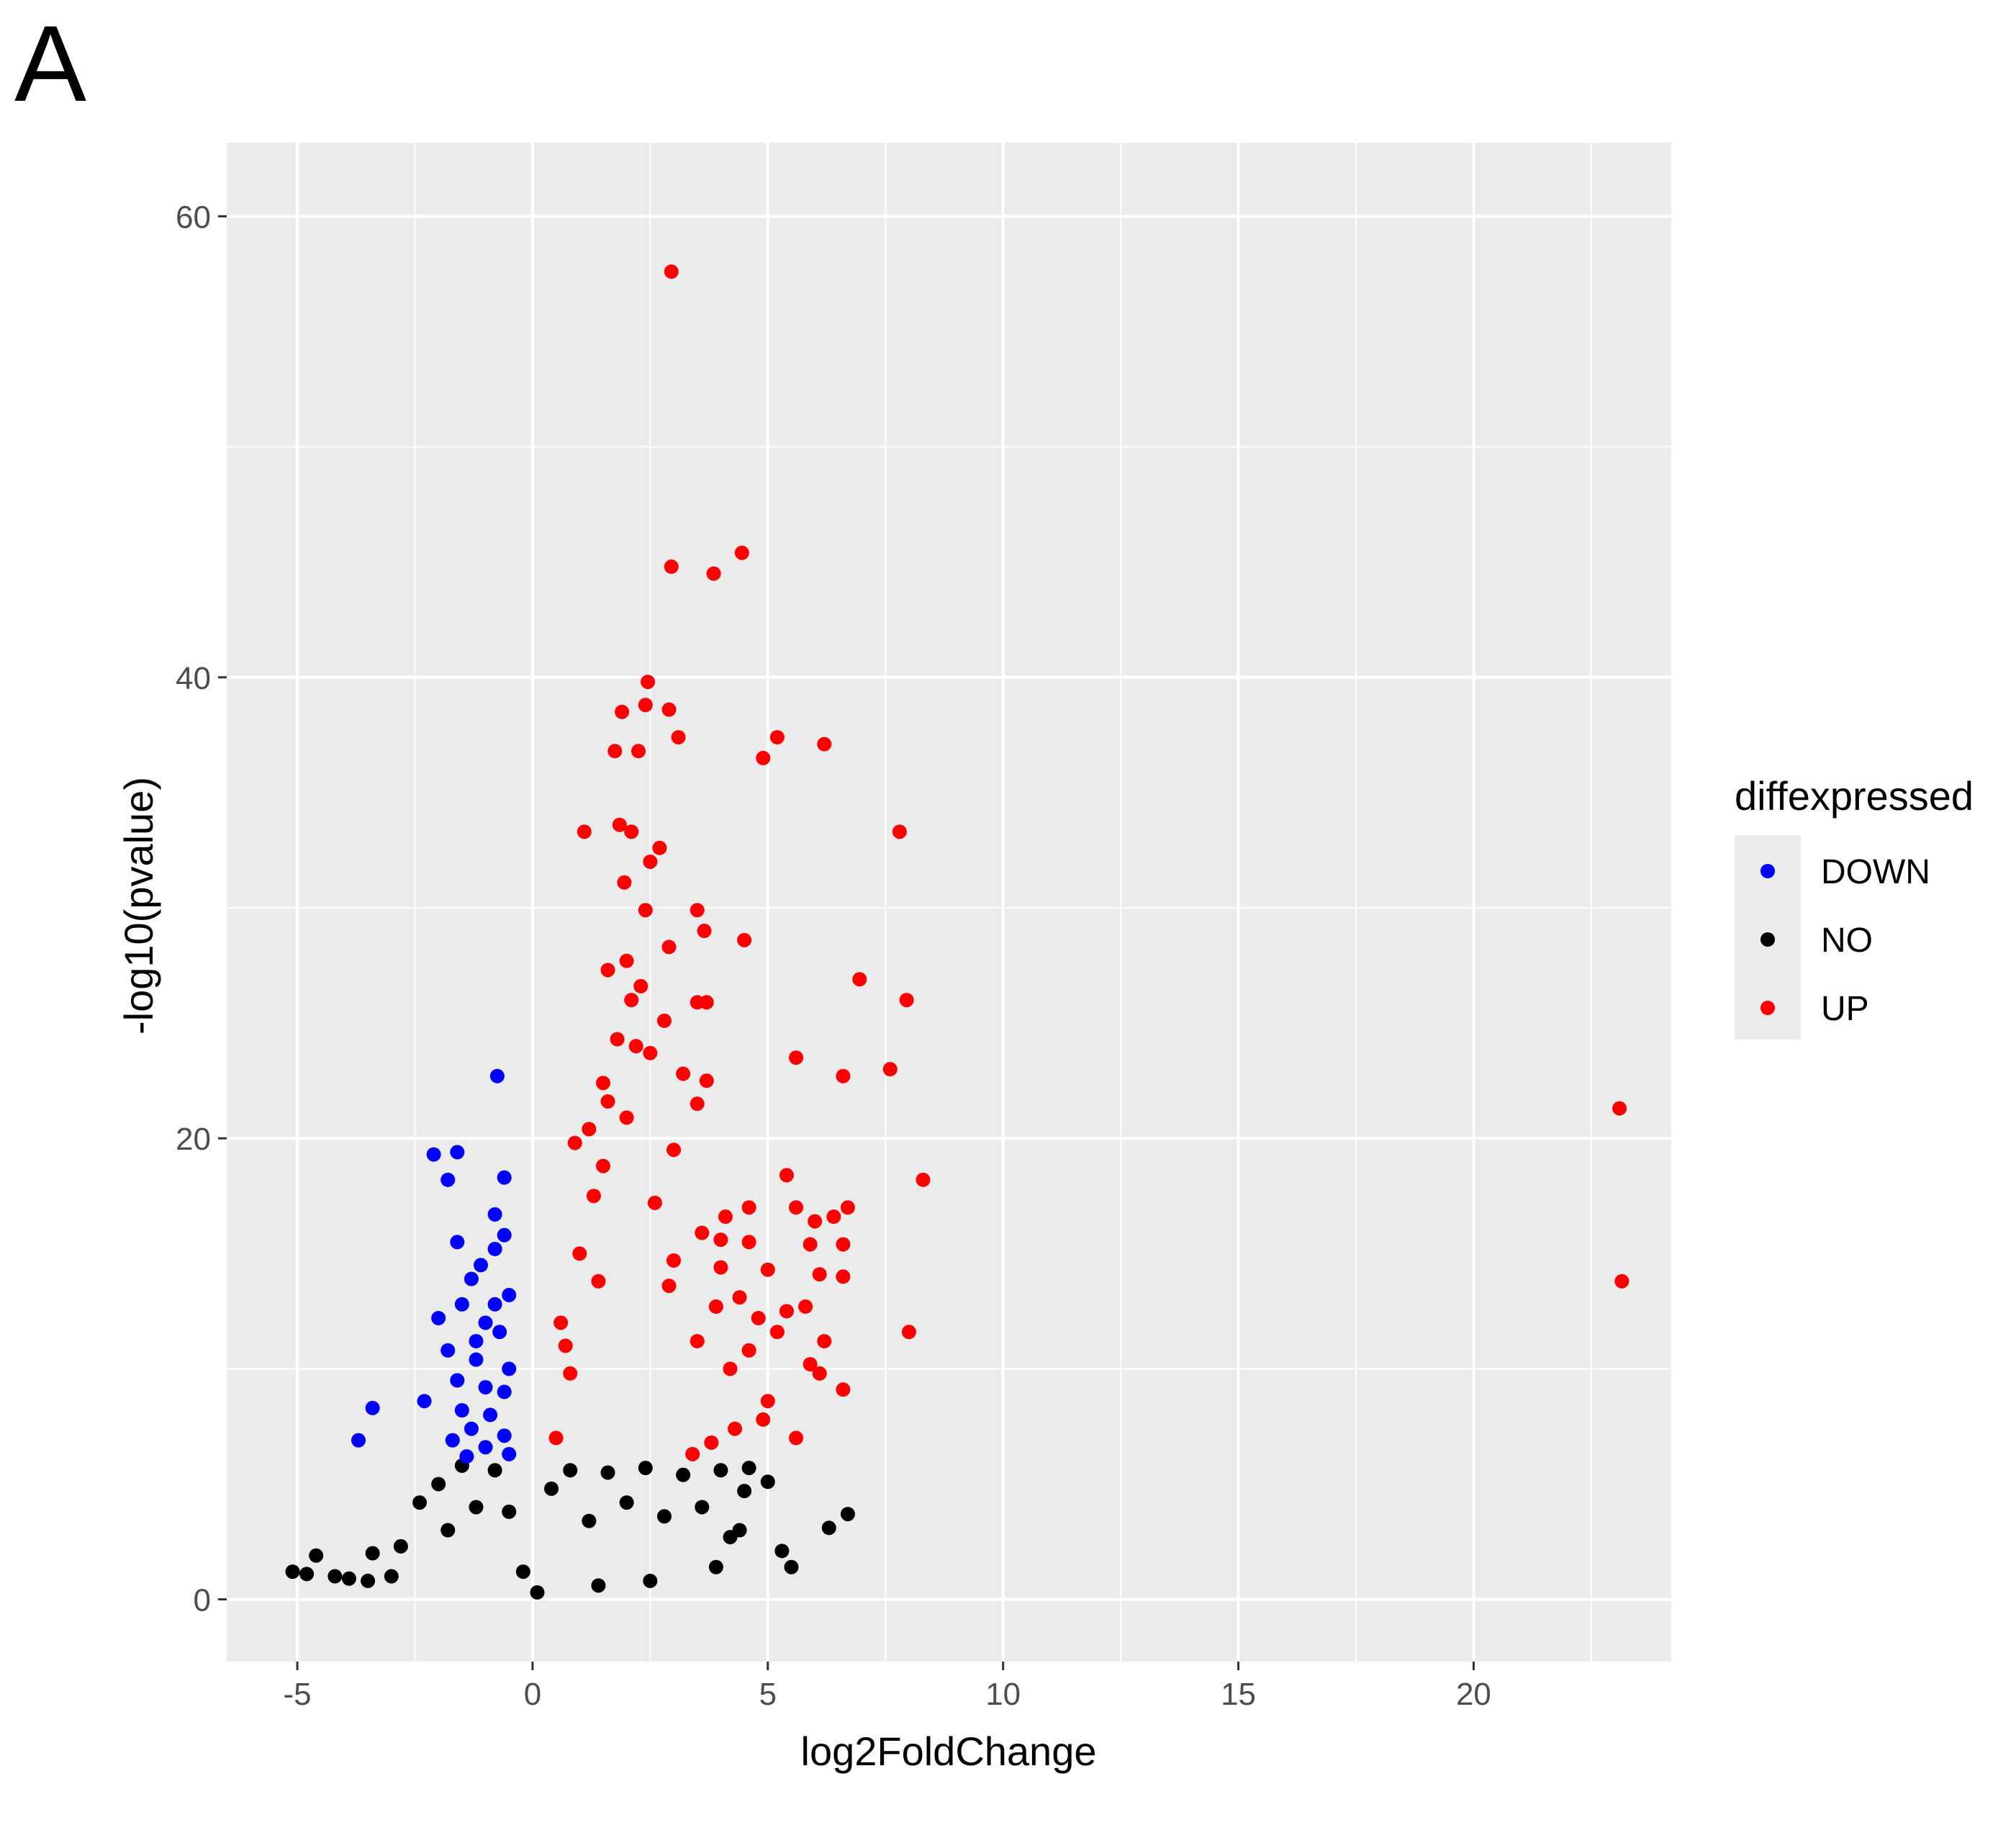 The image size is (2016, 1825). What do you see at coordinates (297, 1694) in the screenshot?
I see `x-tick-label: -5` at bounding box center [297, 1694].